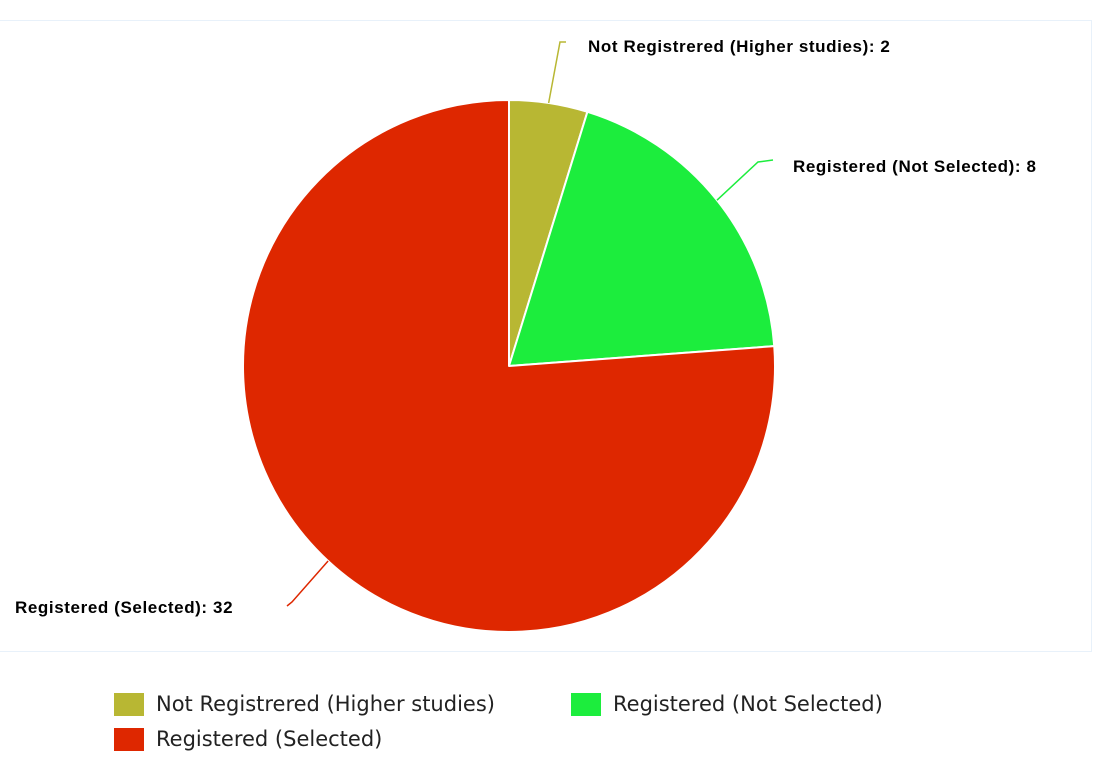 This screenshot has width=1099, height=762. What do you see at coordinates (915, 166) in the screenshot?
I see `slice-data-label: Registered (Not Selected): 8` at bounding box center [915, 166].